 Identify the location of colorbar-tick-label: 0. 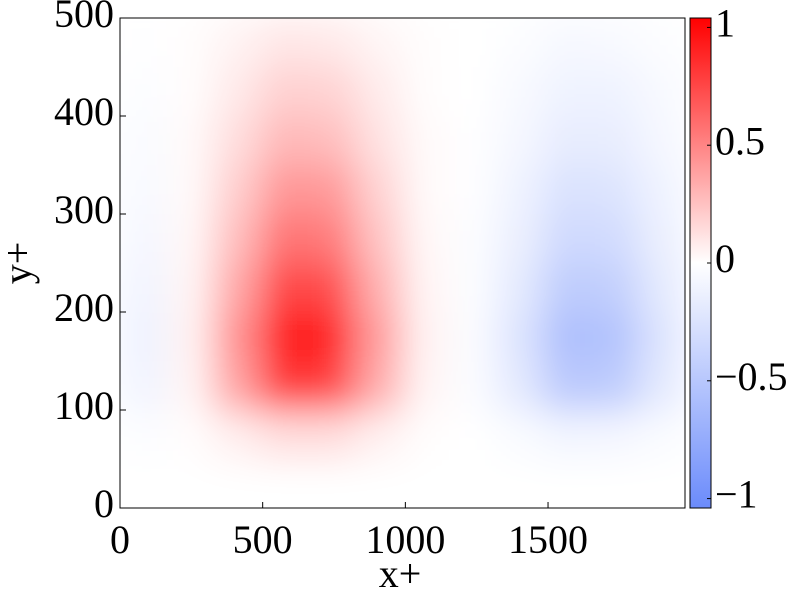
(725, 258).